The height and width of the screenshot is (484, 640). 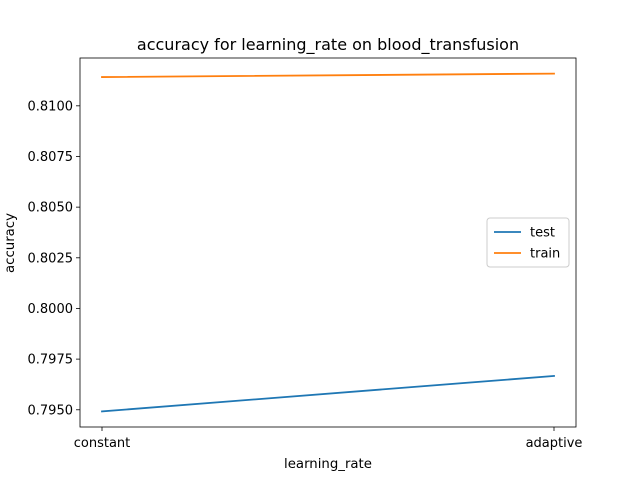 What do you see at coordinates (51, 157) in the screenshot?
I see `y-tick-label: 0.8075` at bounding box center [51, 157].